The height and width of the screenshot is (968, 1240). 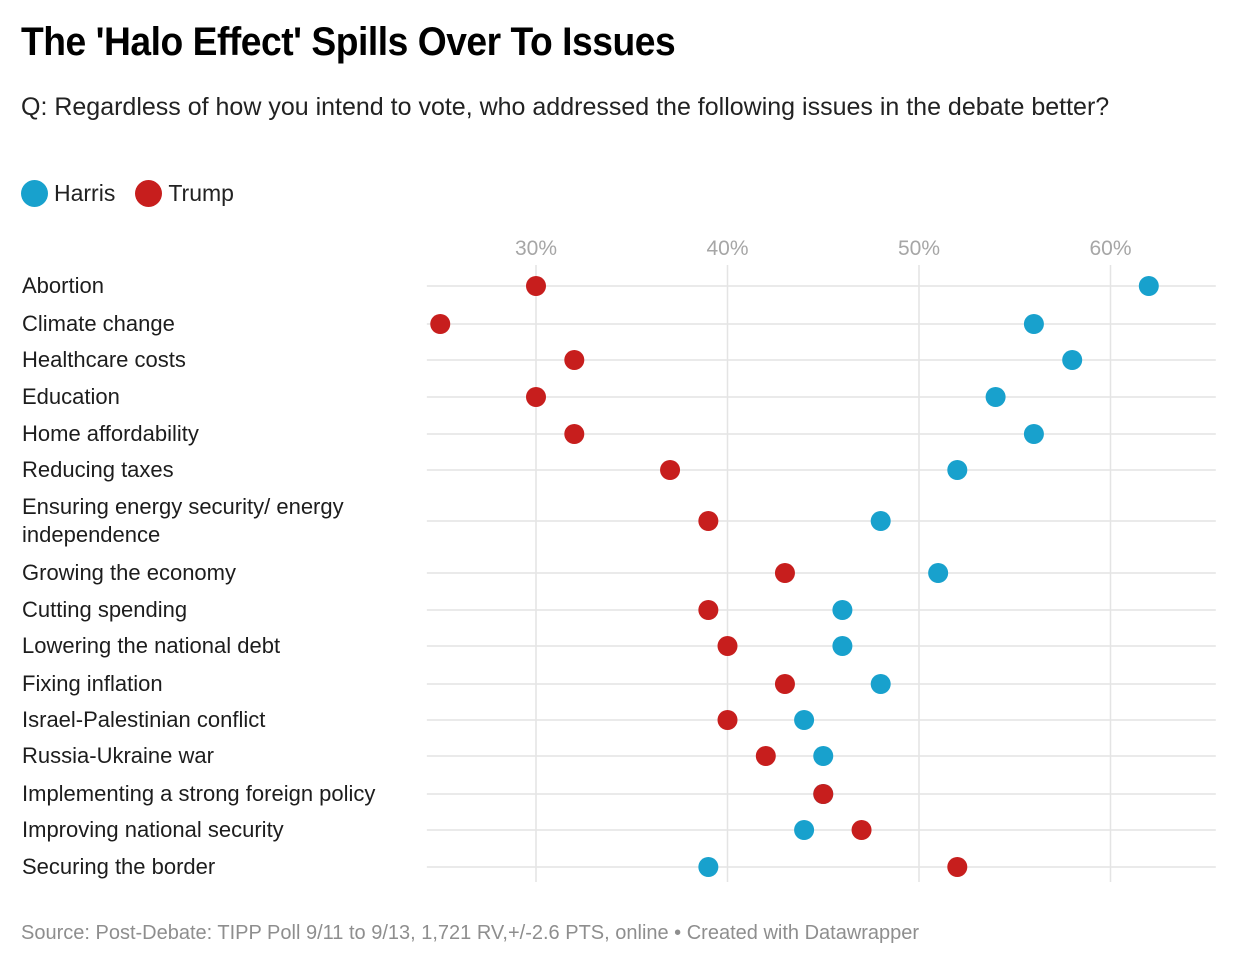 What do you see at coordinates (183, 506) in the screenshot?
I see `category-label-line: Ensuring energy security/ energy` at bounding box center [183, 506].